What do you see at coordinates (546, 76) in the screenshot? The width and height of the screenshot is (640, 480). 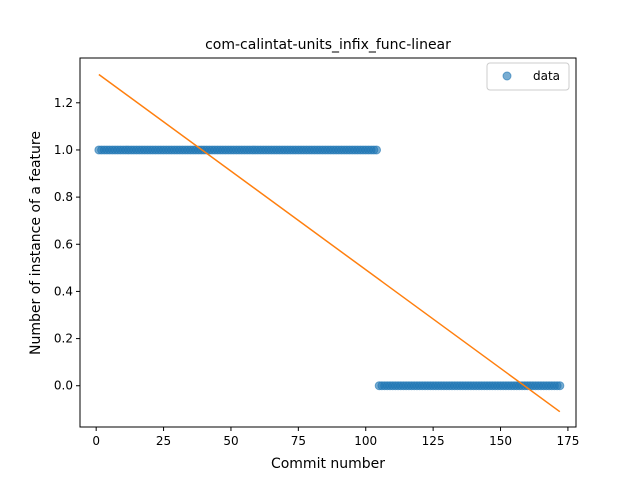 I see `legend-label-data: data` at bounding box center [546, 76].